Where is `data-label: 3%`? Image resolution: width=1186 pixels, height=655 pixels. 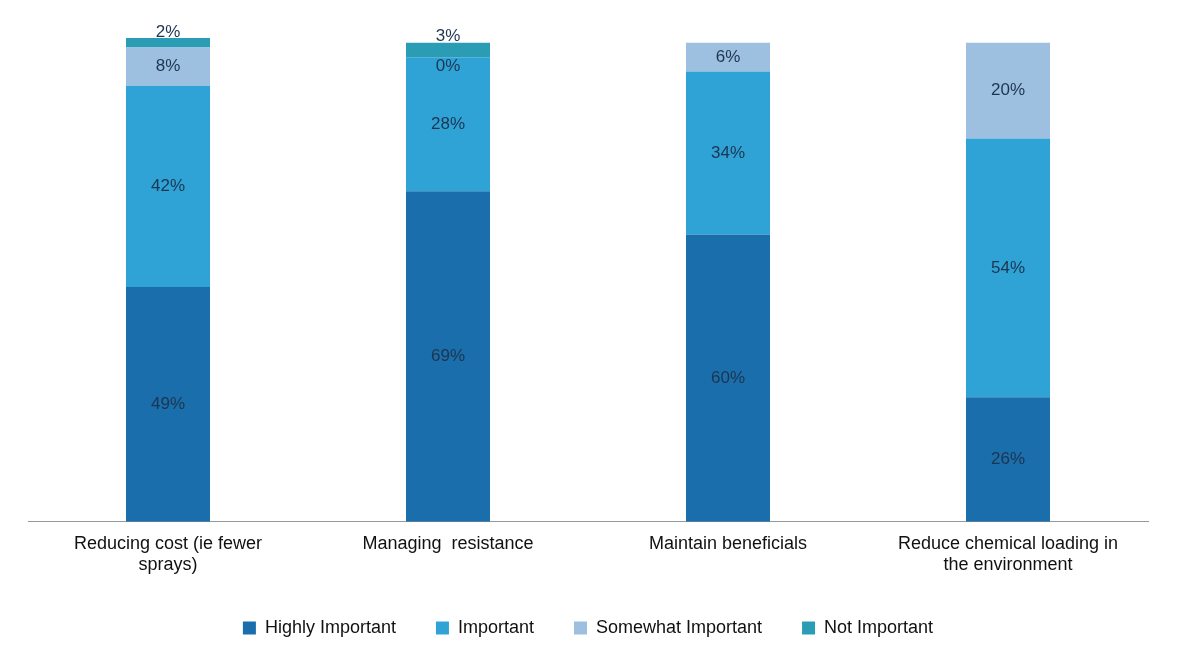
data-label: 3% is located at coordinates (448, 36).